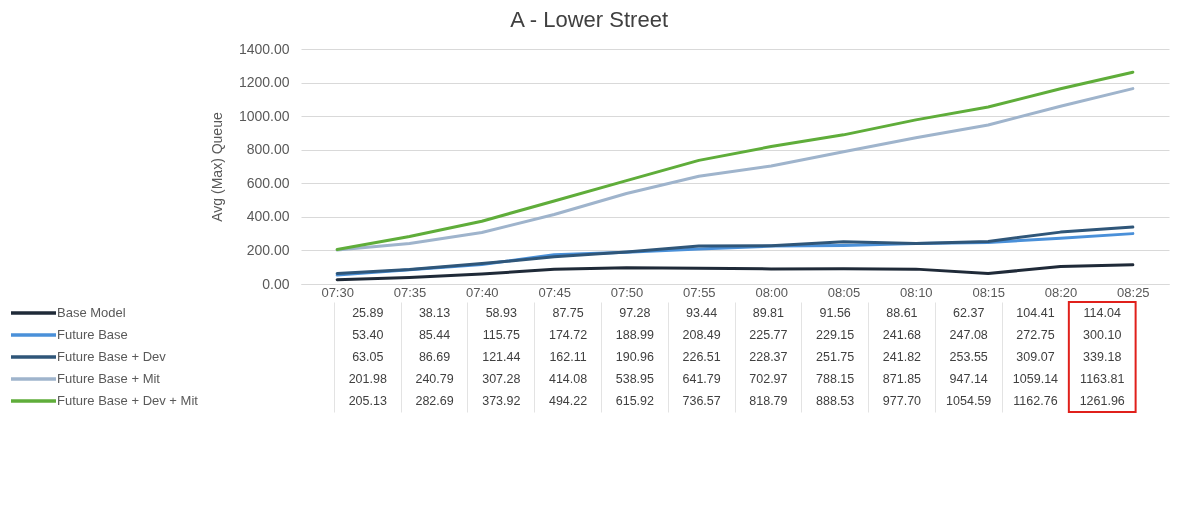 This screenshot has height=512, width=1195. I want to click on data-label: 88.61, so click(902, 313).